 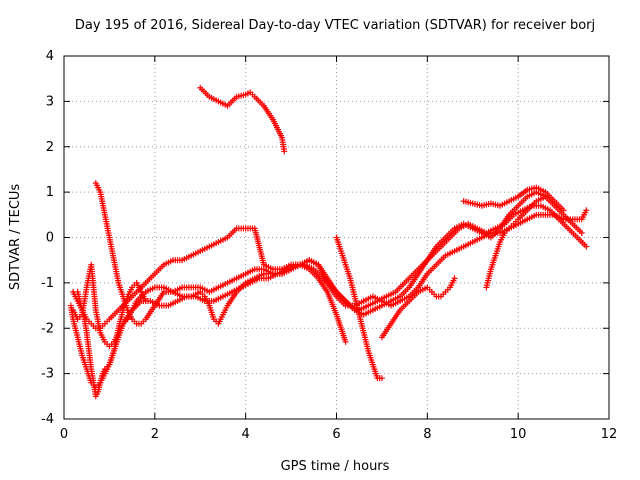 What do you see at coordinates (47, 374) in the screenshot?
I see `y-tick-label: -3` at bounding box center [47, 374].